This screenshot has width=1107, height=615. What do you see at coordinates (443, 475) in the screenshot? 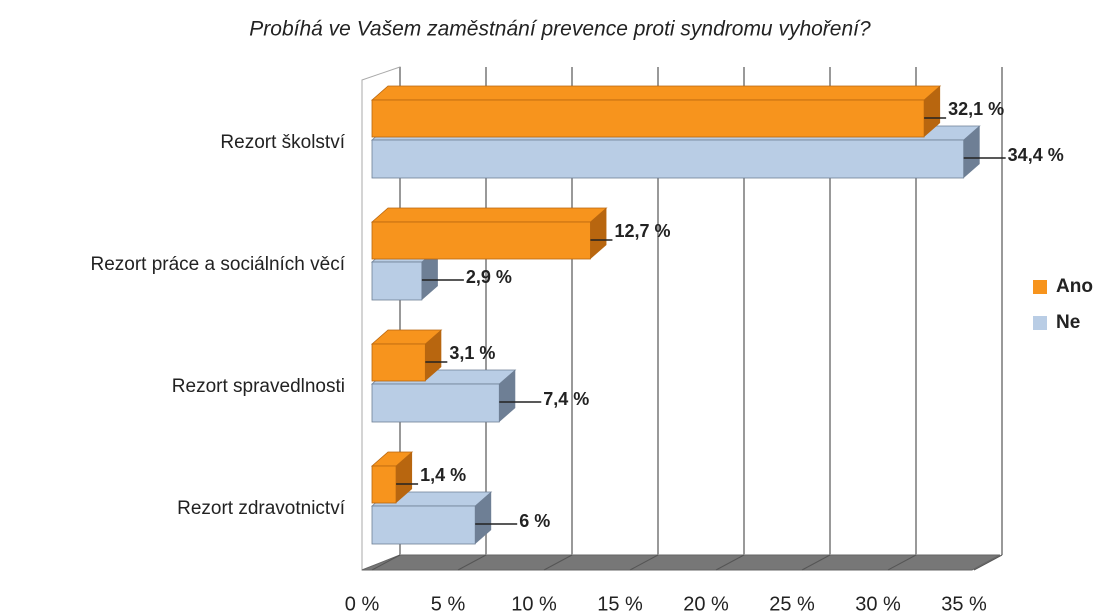
I see `data-label: 1,4 %` at bounding box center [443, 475].